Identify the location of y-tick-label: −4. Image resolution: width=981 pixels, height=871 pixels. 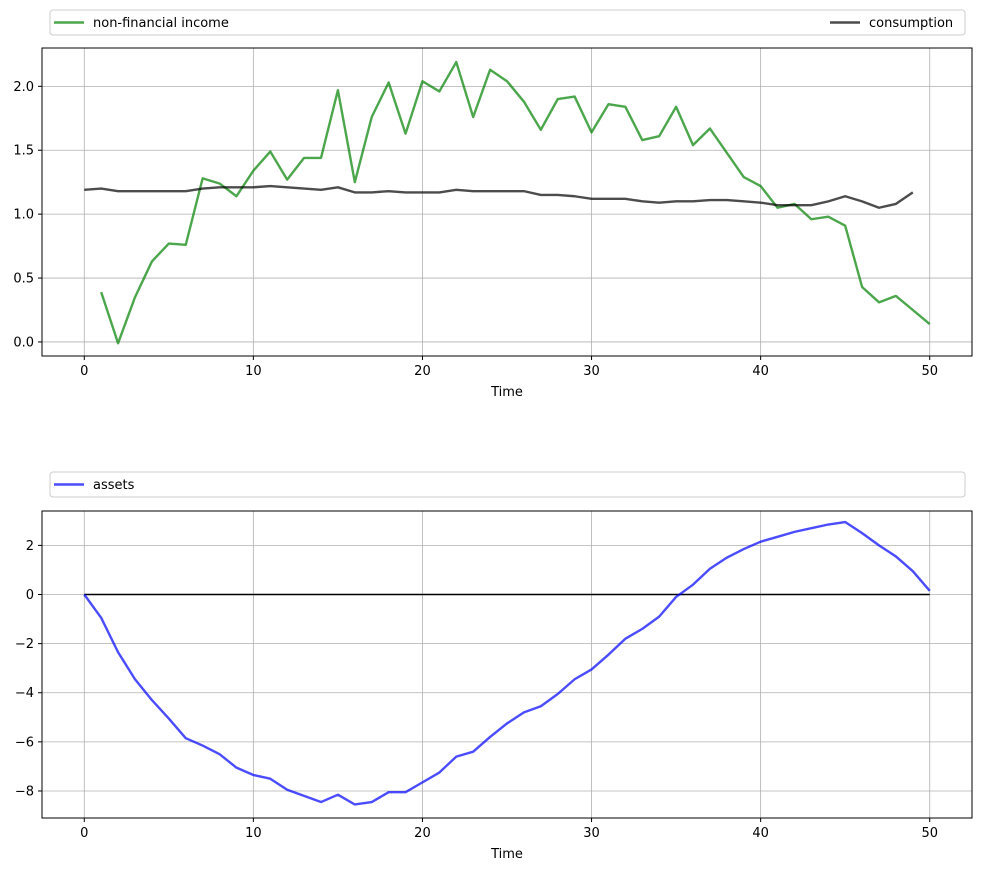
(24, 693).